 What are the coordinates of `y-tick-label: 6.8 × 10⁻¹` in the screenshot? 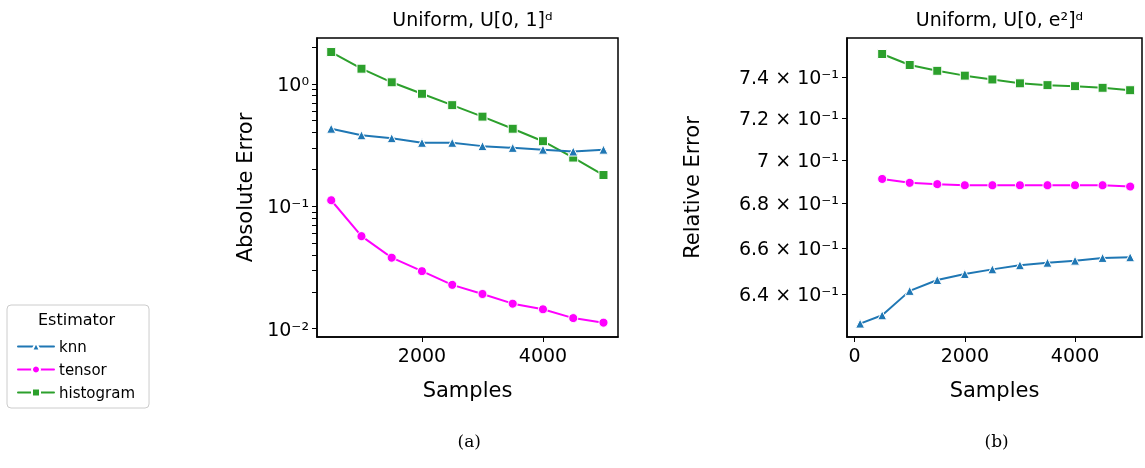 It's located at (788, 203).